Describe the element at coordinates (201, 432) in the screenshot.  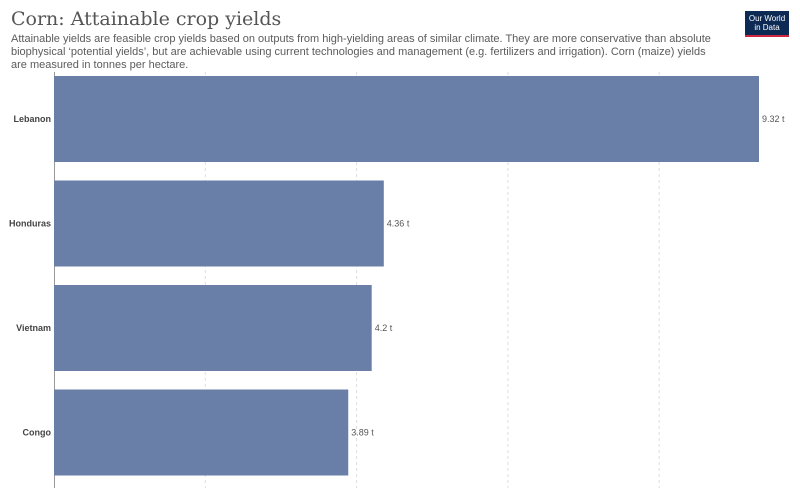
I see `bar-congo` at that location.